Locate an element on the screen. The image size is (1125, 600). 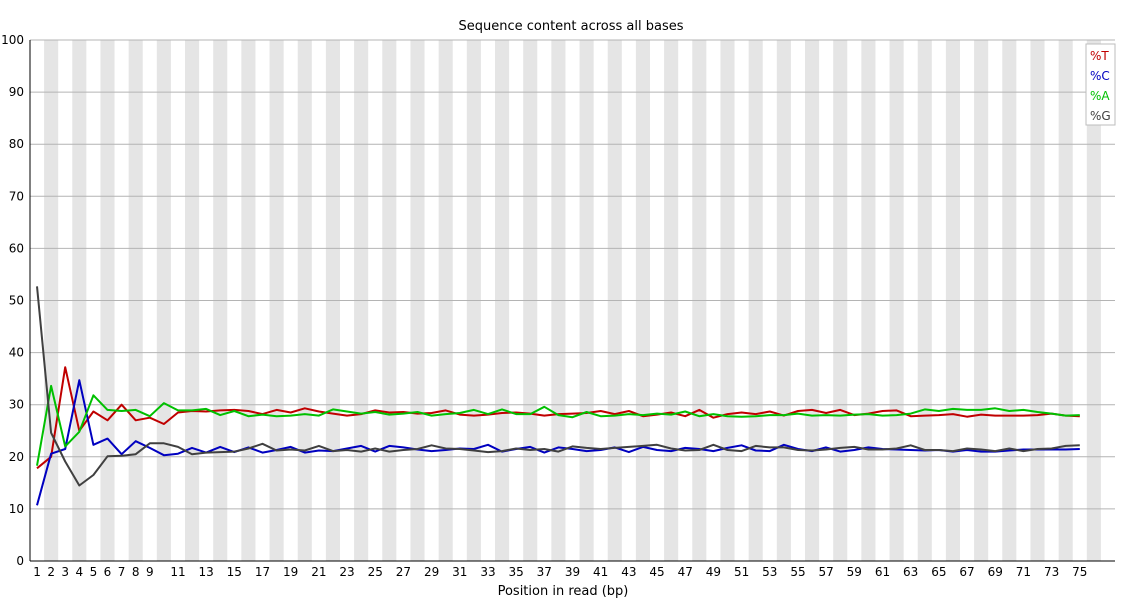
x-tick-label: 23 is located at coordinates (346, 572).